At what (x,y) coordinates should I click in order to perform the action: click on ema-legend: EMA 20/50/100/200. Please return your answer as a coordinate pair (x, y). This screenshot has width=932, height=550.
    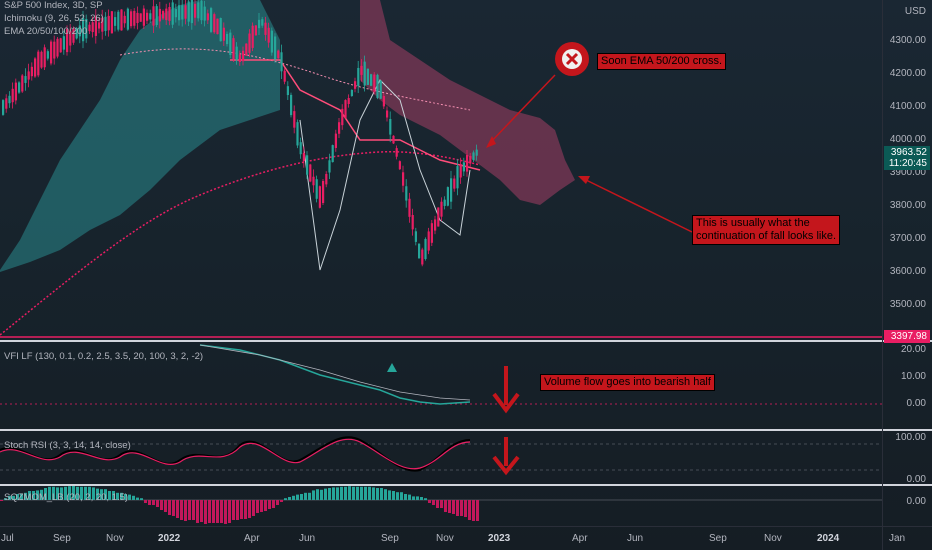
    Looking at the image, I should click on (46, 31).